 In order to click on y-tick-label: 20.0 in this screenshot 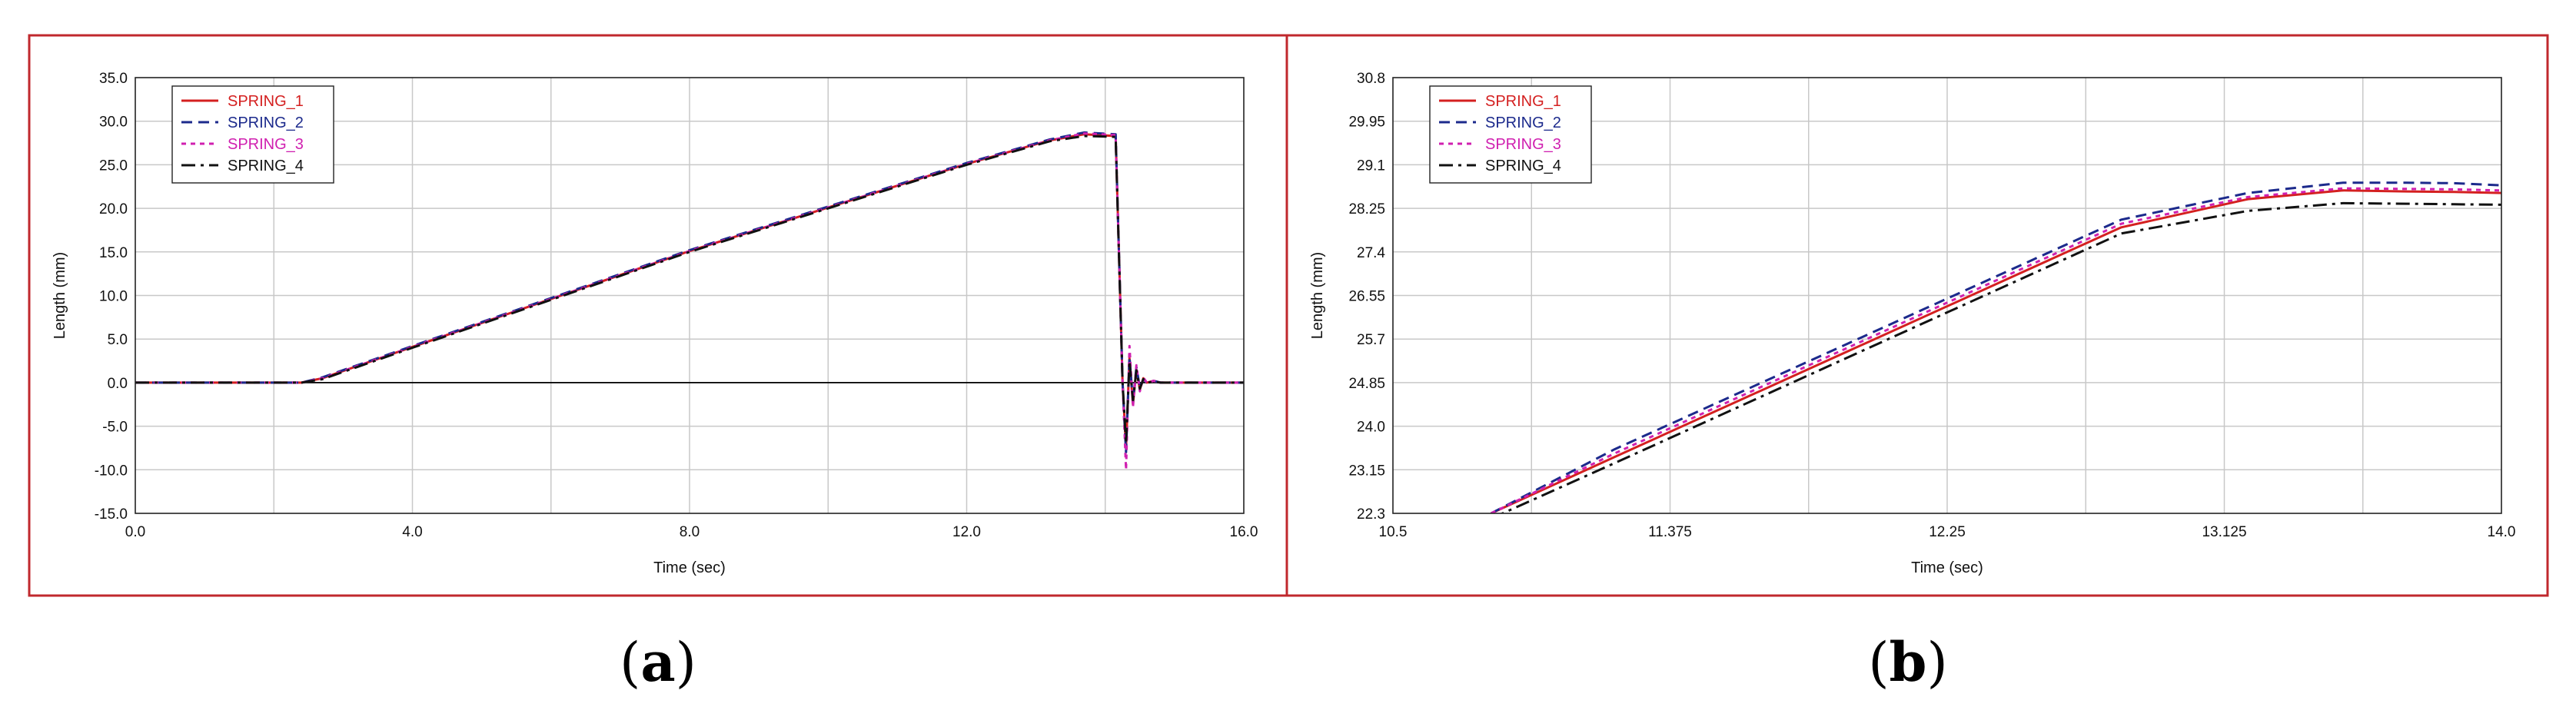, I will do `click(114, 209)`.